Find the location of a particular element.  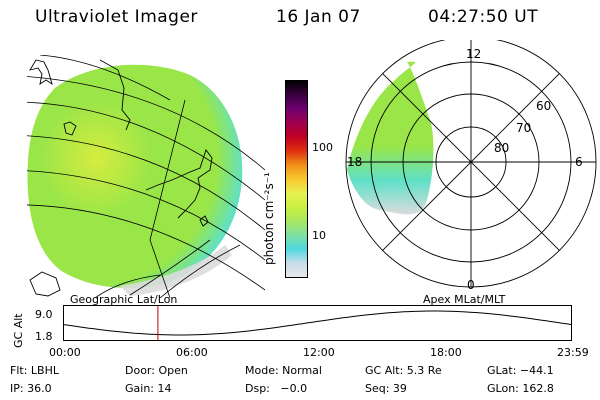

date-label: 16 Jan 07 is located at coordinates (318, 17).